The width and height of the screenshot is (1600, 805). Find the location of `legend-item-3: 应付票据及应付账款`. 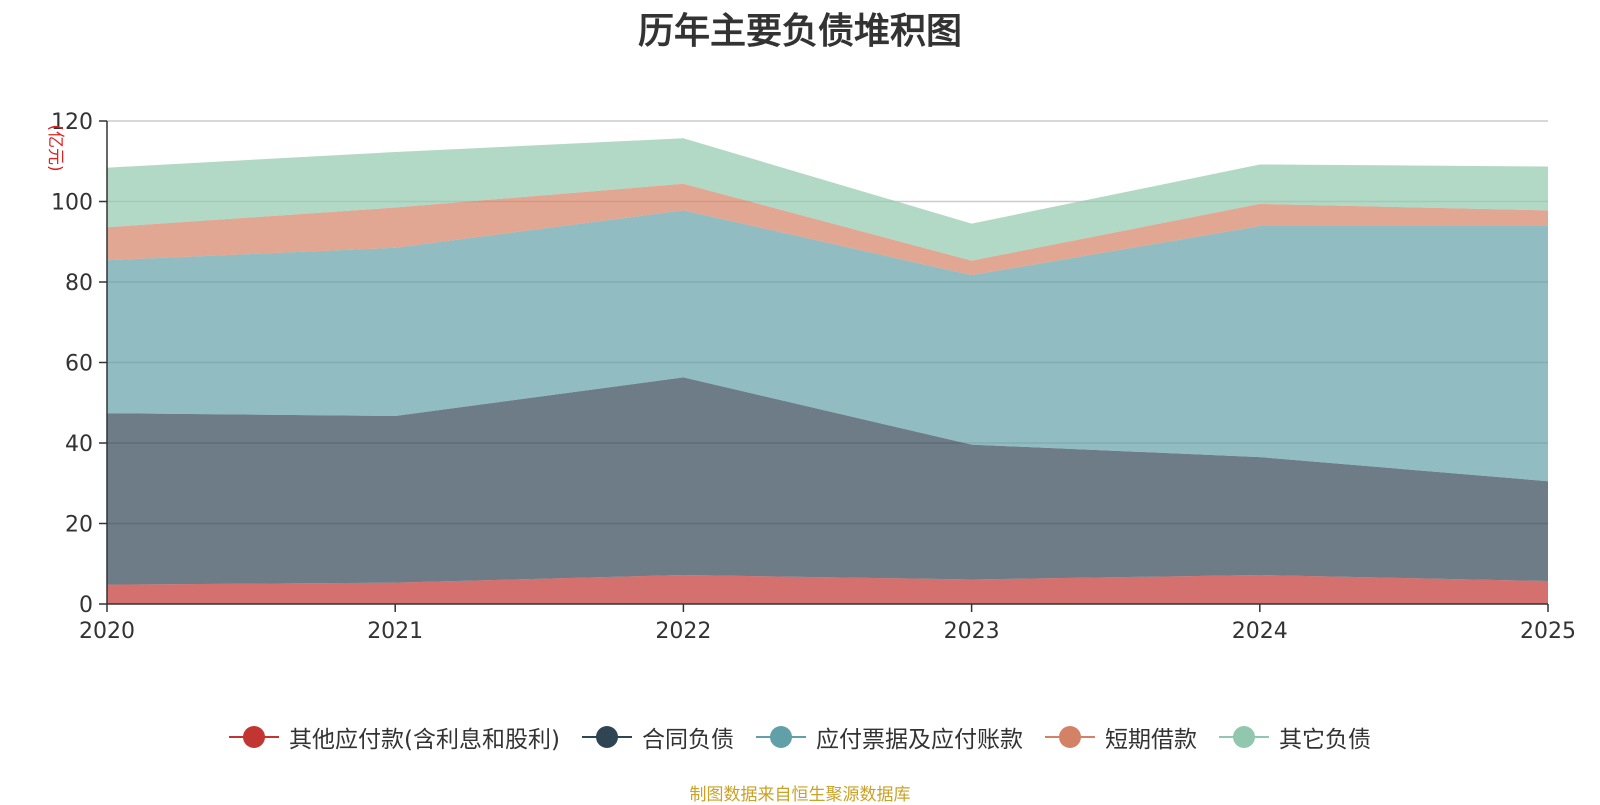

legend-item-3: 应付票据及应付账款 is located at coordinates (889, 737).